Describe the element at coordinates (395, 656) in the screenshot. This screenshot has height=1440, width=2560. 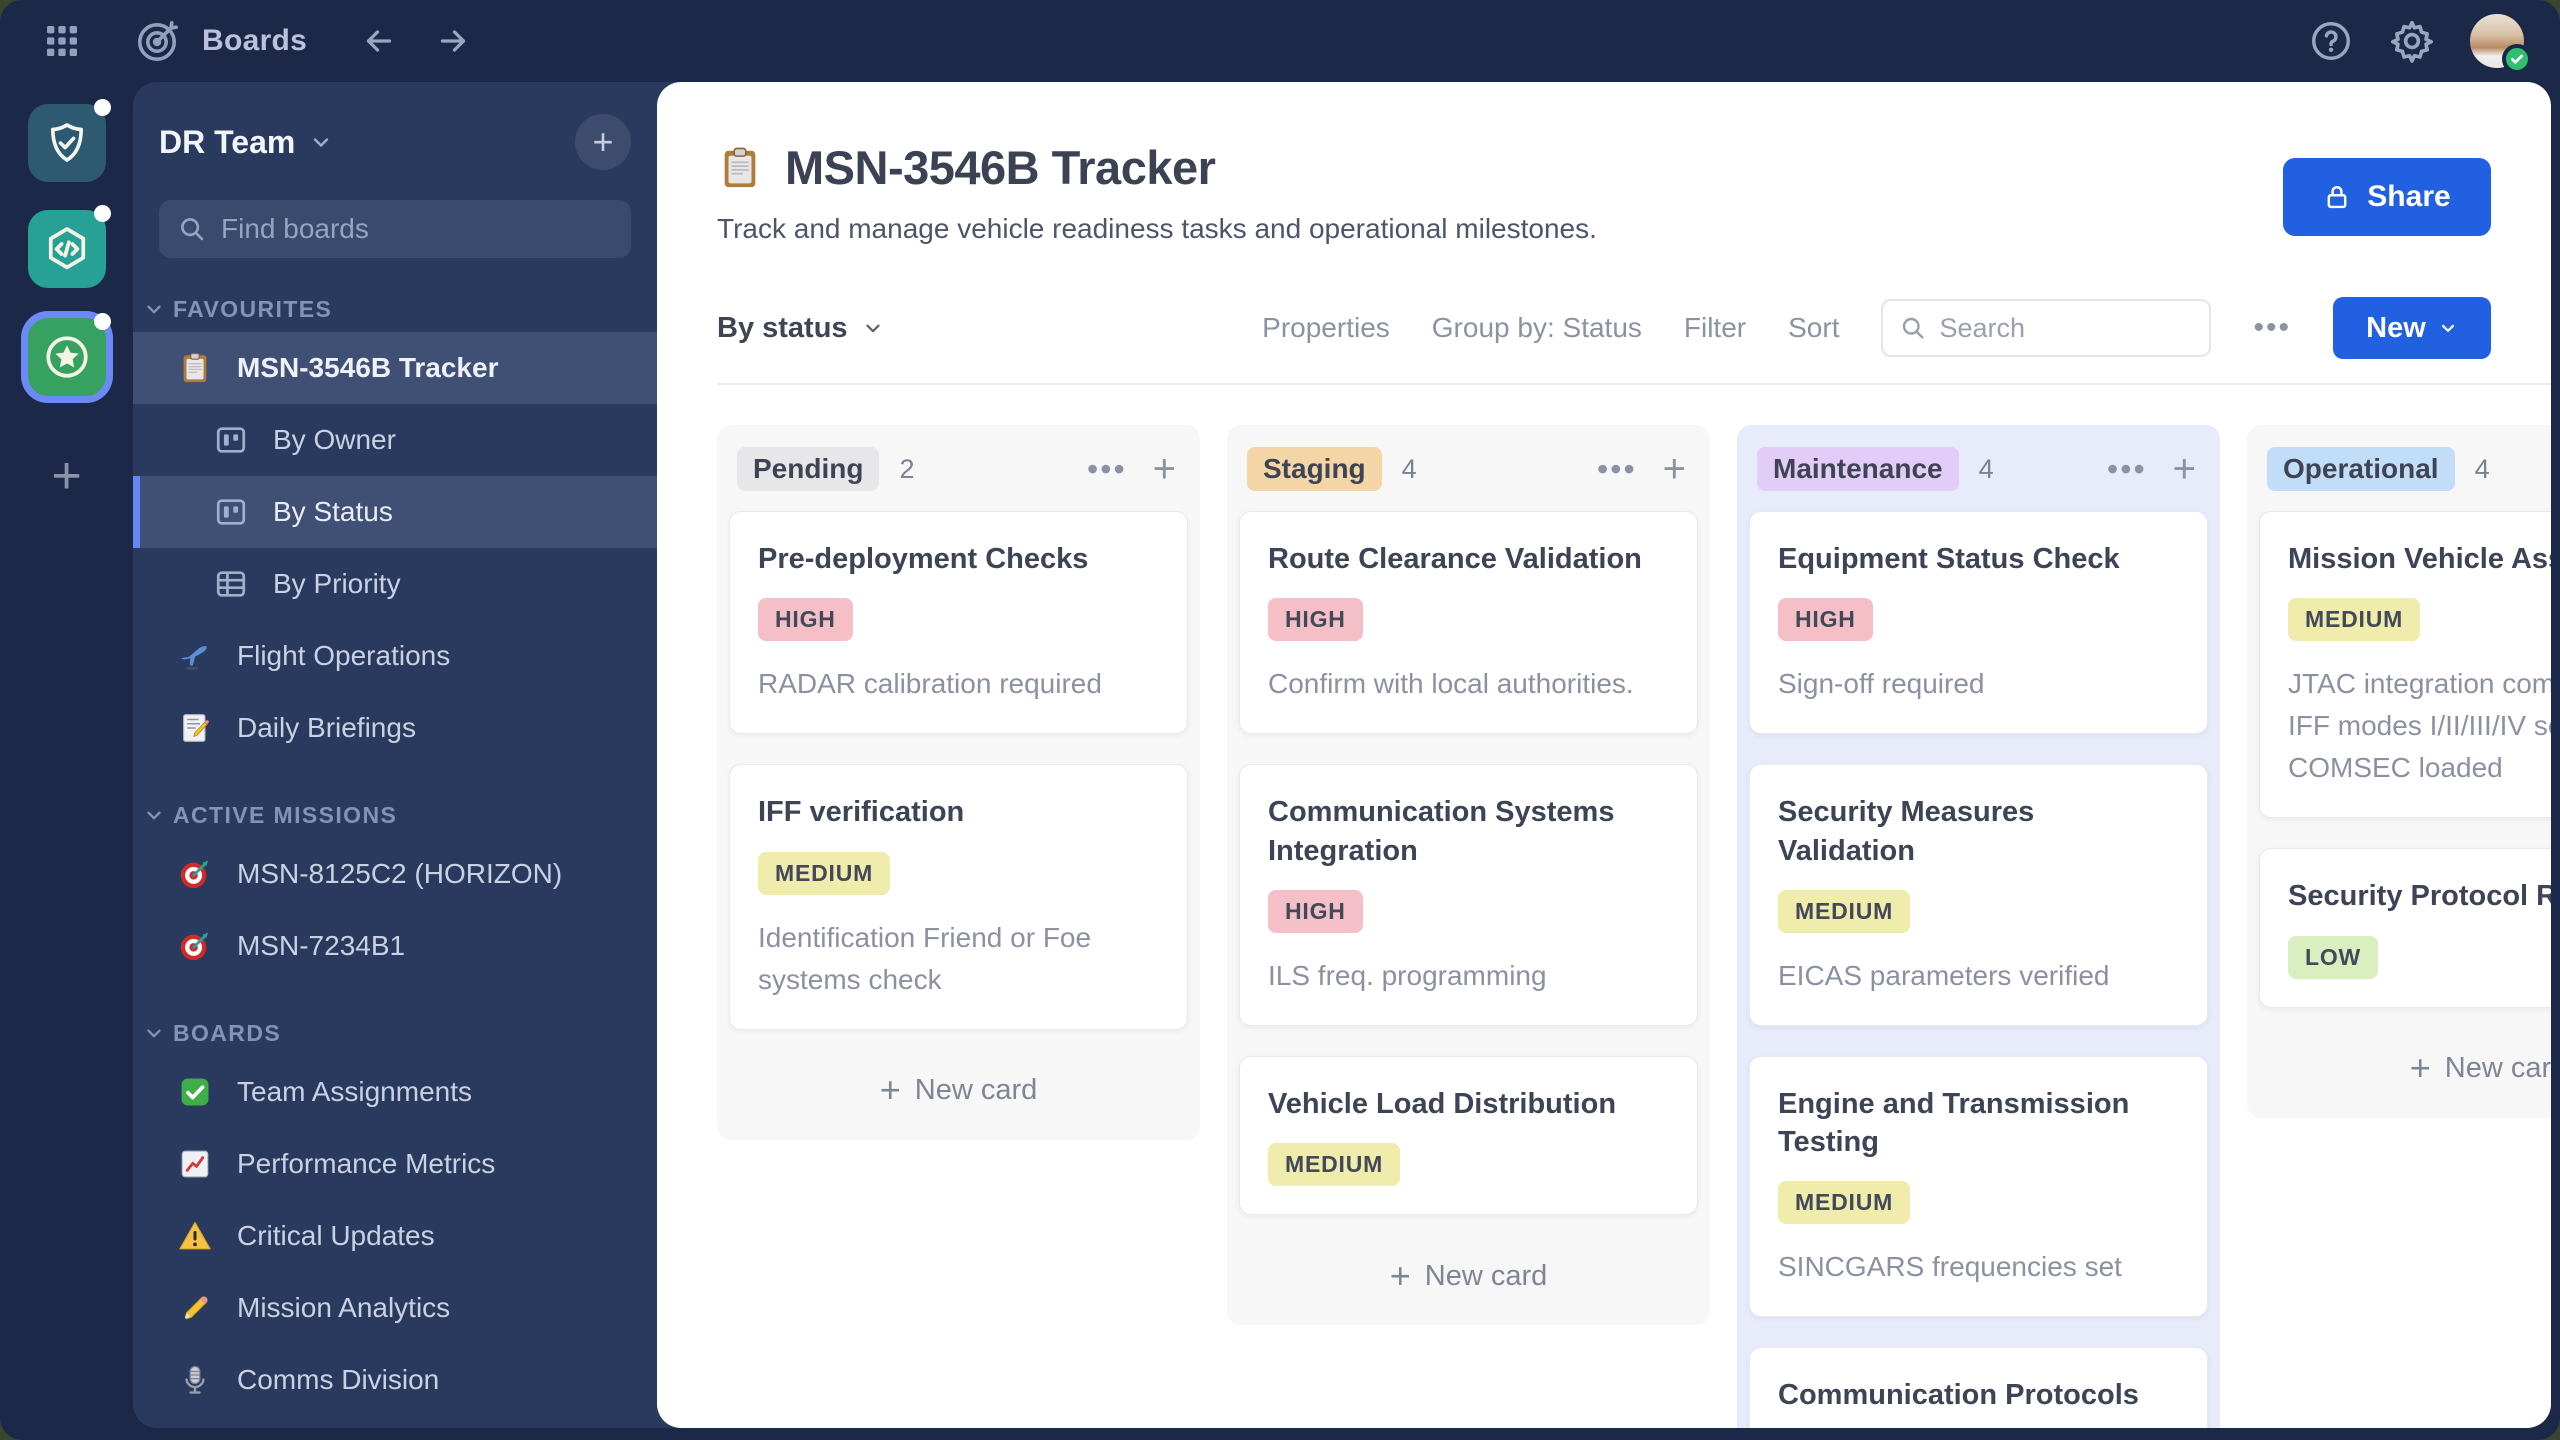
I see `sidebar-item-flight-operations: Flight Operations` at that location.